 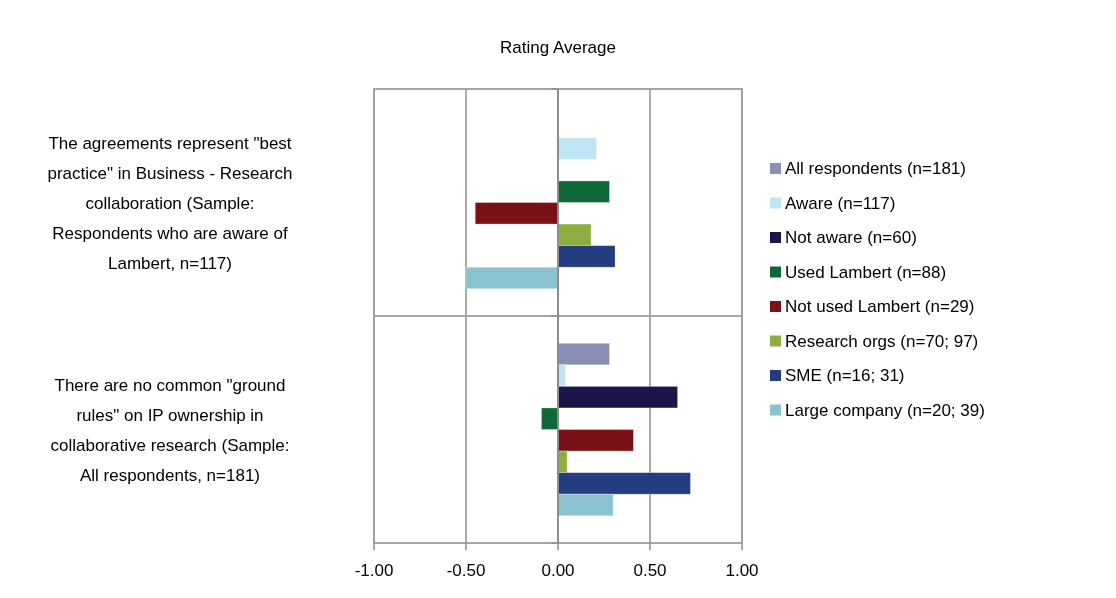 I want to click on legend-label: Not aware (n=60), so click(x=851, y=237).